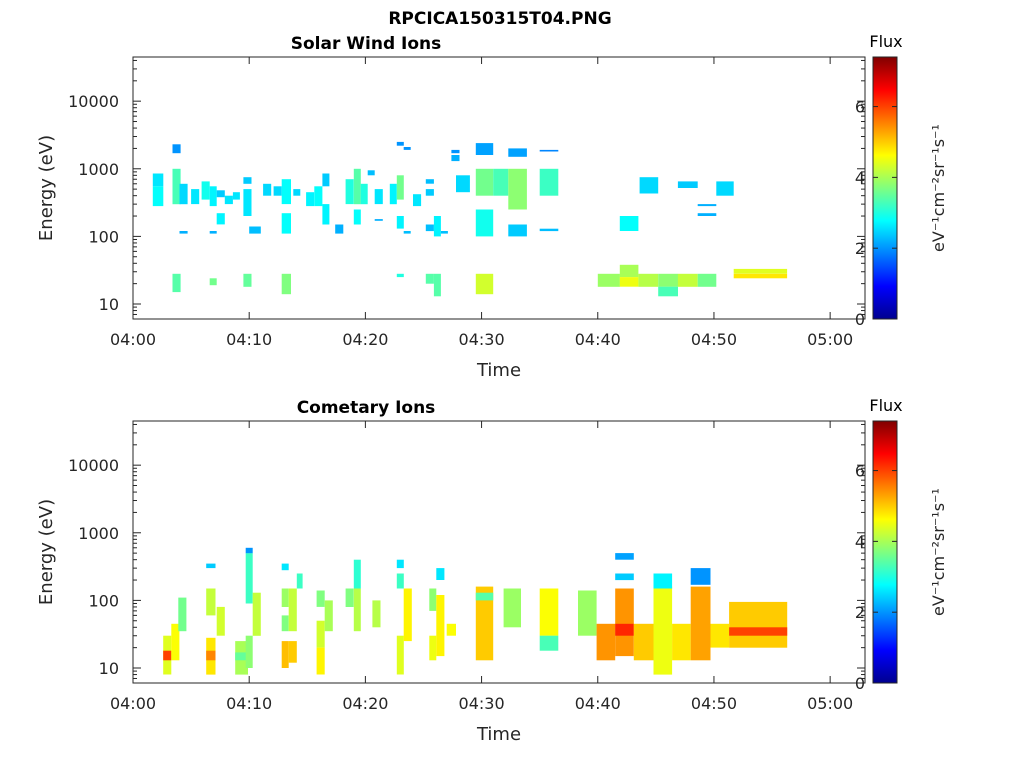 The height and width of the screenshot is (768, 1024). What do you see at coordinates (830, 703) in the screenshot?
I see `x-tick-label: 05:00` at bounding box center [830, 703].